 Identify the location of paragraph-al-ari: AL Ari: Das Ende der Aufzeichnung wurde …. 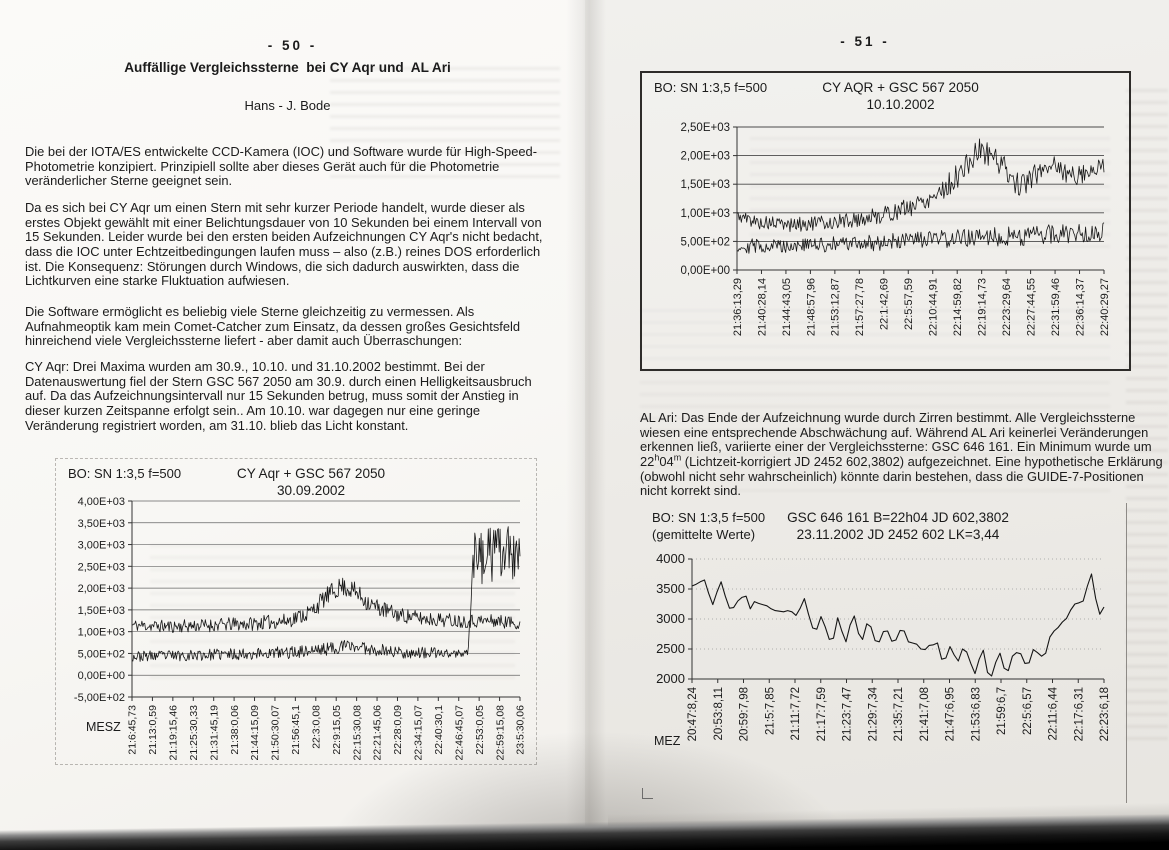
(902, 454).